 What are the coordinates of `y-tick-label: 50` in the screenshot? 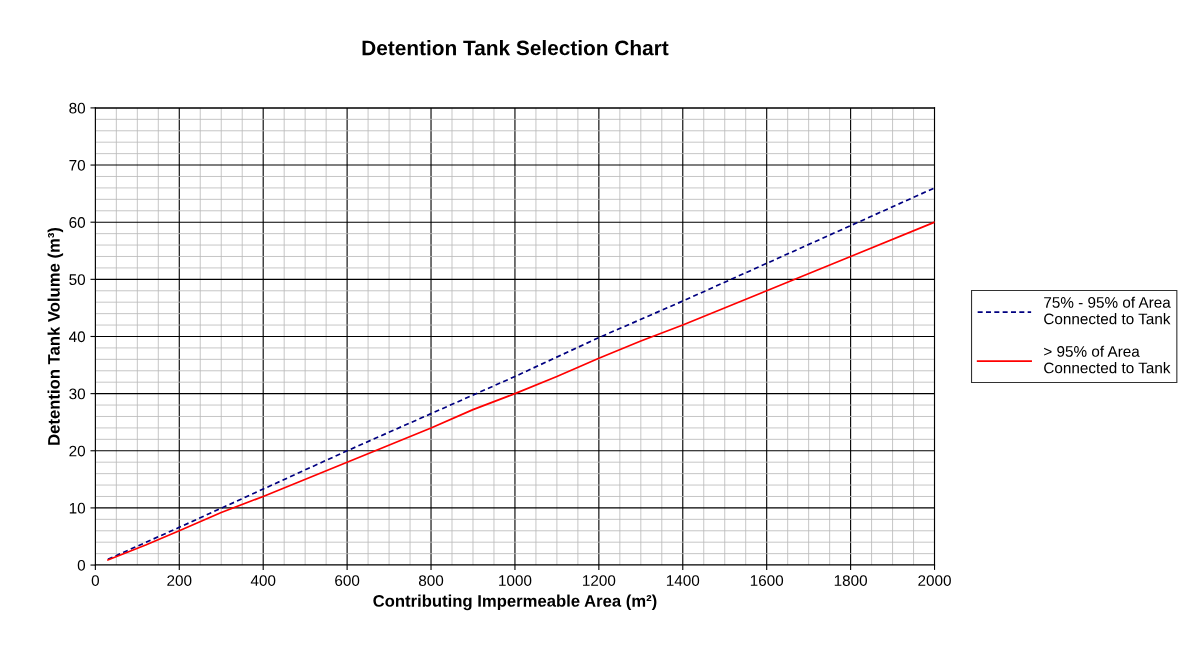 It's located at (77, 280).